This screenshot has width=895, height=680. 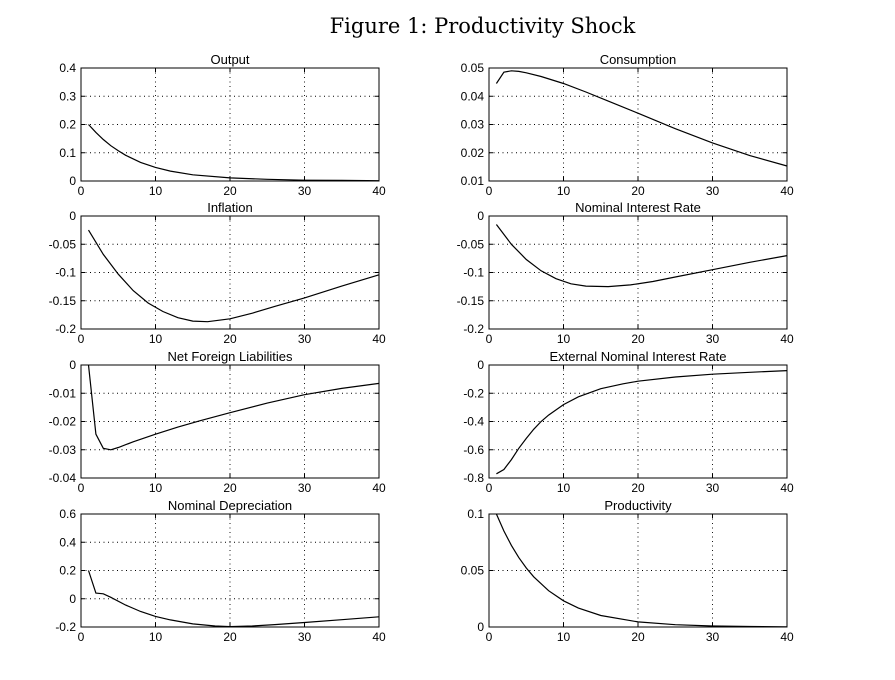 What do you see at coordinates (63, 478) in the screenshot?
I see `chart-5-ytick-label: -0.04` at bounding box center [63, 478].